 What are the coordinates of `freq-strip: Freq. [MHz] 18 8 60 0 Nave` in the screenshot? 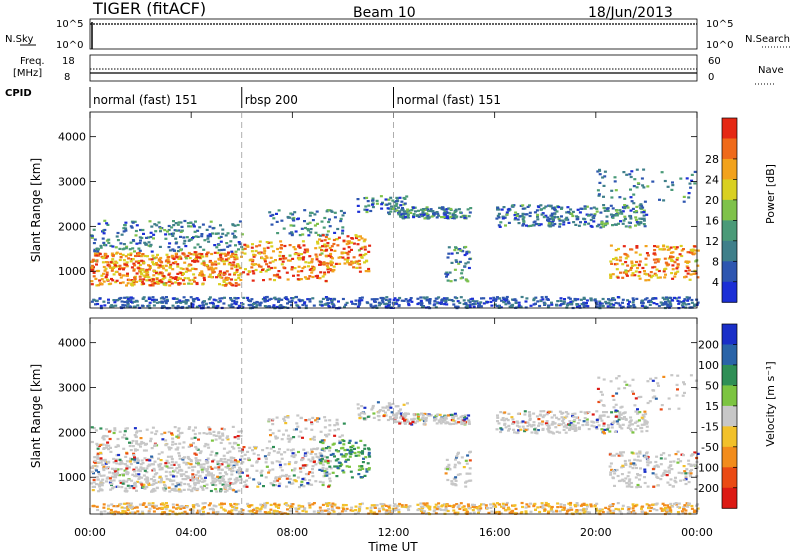 It's located at (398, 69).